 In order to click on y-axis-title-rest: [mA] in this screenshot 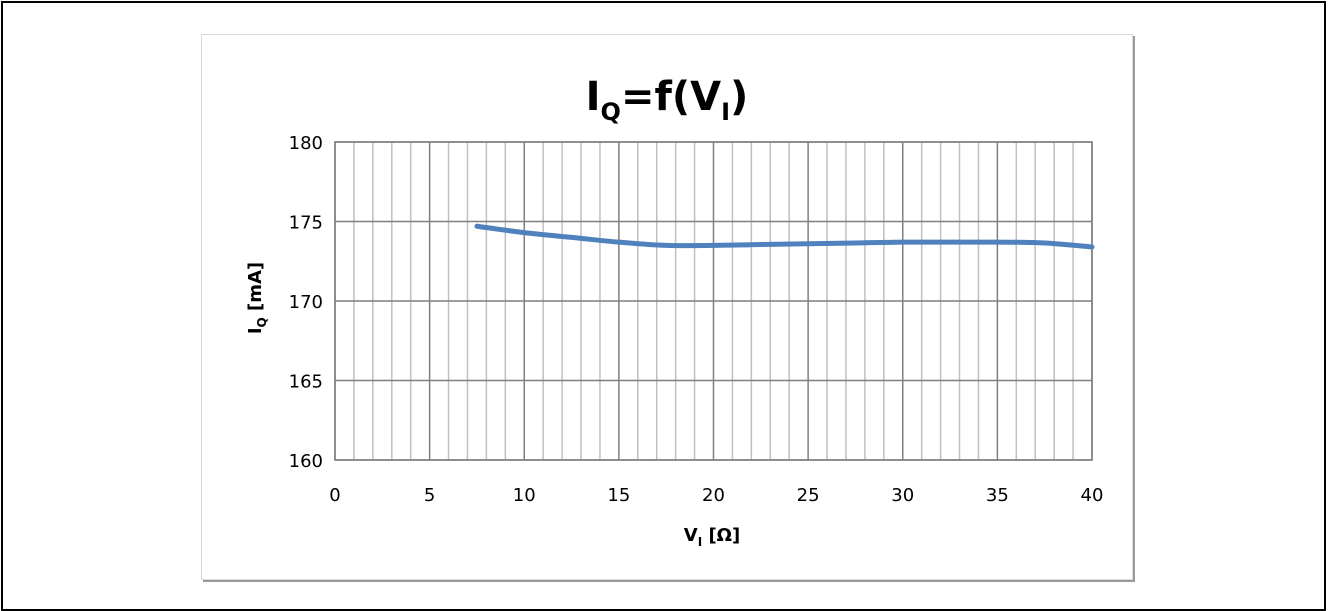, I will do `click(255, 289)`.